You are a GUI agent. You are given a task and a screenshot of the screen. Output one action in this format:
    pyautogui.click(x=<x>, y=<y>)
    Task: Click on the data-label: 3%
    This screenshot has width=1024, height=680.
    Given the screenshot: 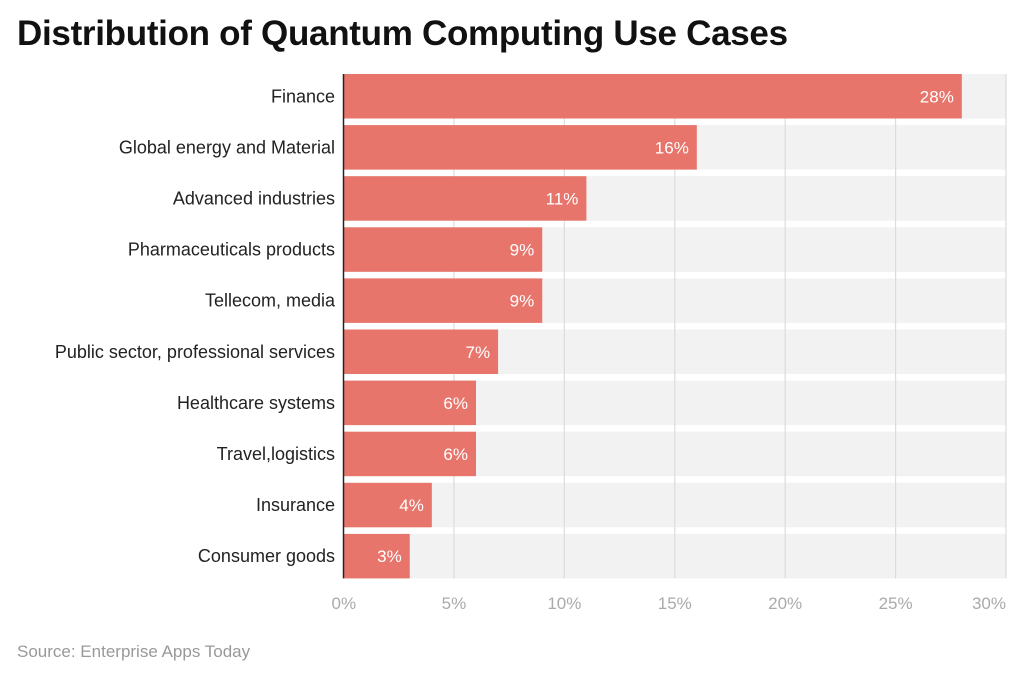 What is the action you would take?
    pyautogui.click(x=389, y=556)
    